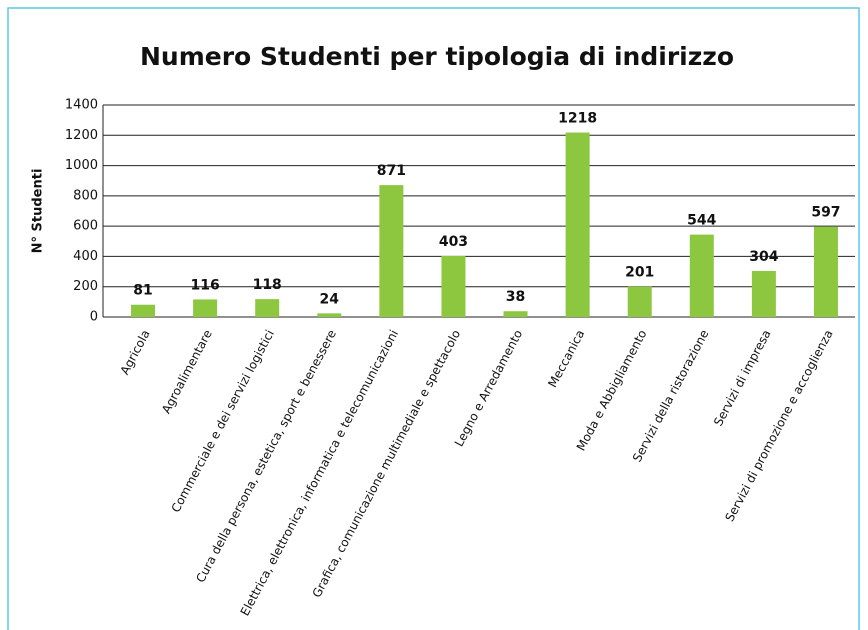 Image resolution: width=868 pixels, height=630 pixels. What do you see at coordinates (391, 171) in the screenshot?
I see `data-label: 871` at bounding box center [391, 171].